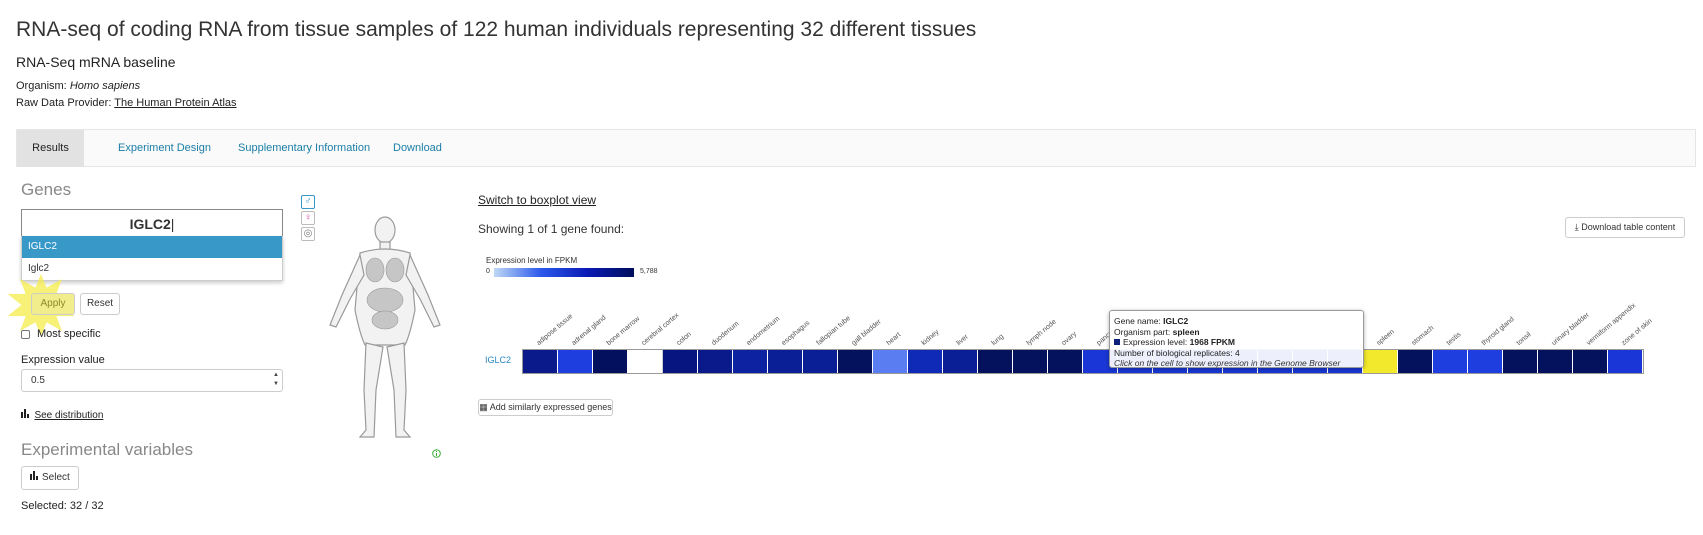 Image resolution: width=1703 pixels, height=535 pixels. What do you see at coordinates (50, 148) in the screenshot?
I see `tab-results: Results` at bounding box center [50, 148].